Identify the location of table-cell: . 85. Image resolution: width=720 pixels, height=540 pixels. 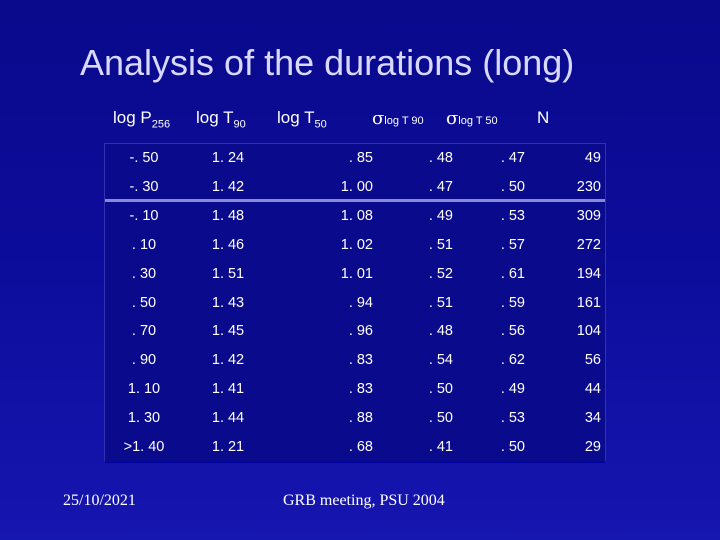
(360, 158).